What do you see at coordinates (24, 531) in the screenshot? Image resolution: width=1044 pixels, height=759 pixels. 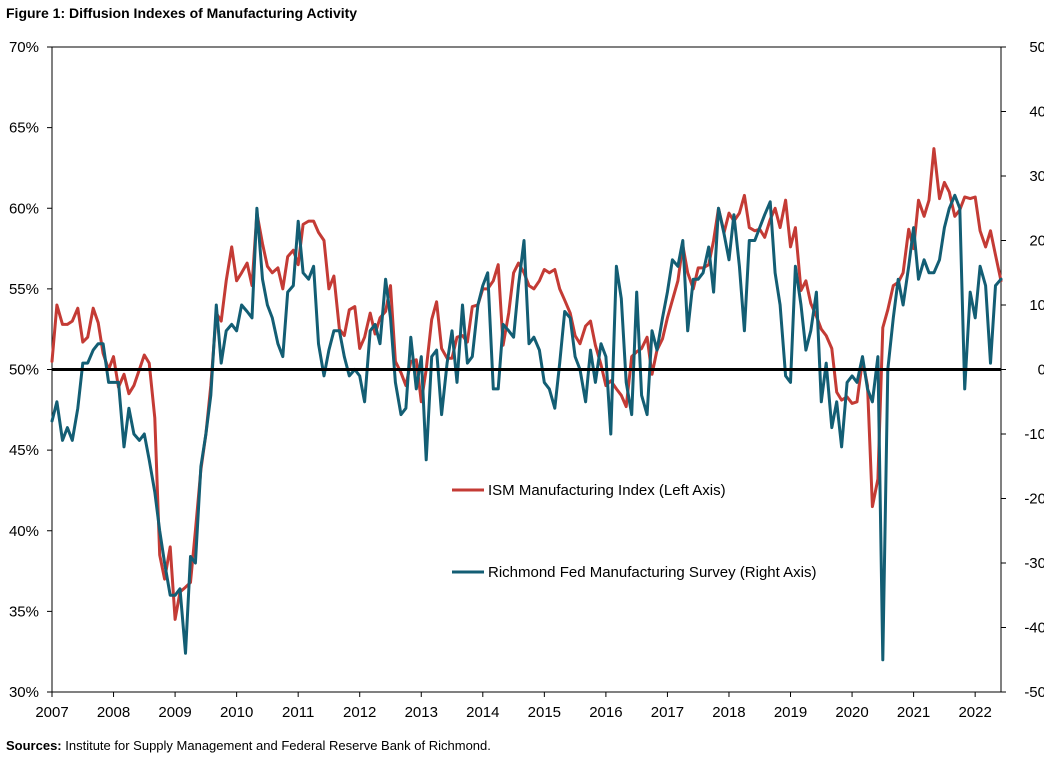 I see `left-y-tick-label: 40%` at bounding box center [24, 531].